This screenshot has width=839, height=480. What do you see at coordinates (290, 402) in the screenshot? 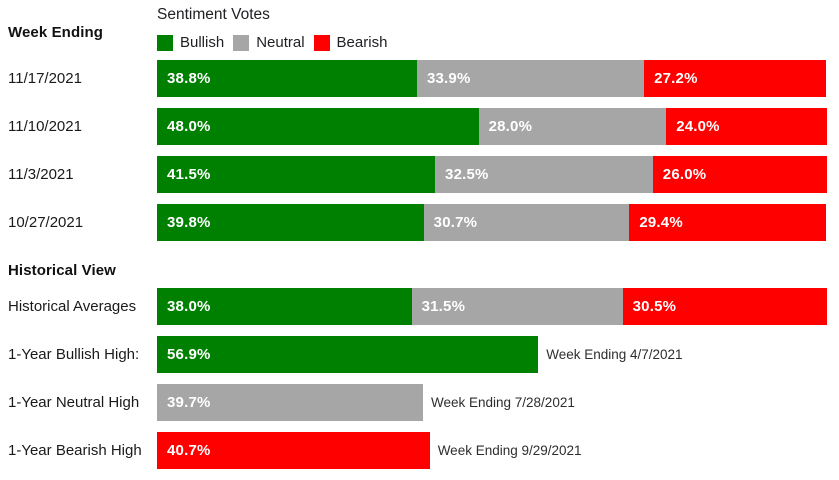
I see `bar-segment-neutral: 39.7%` at bounding box center [290, 402].